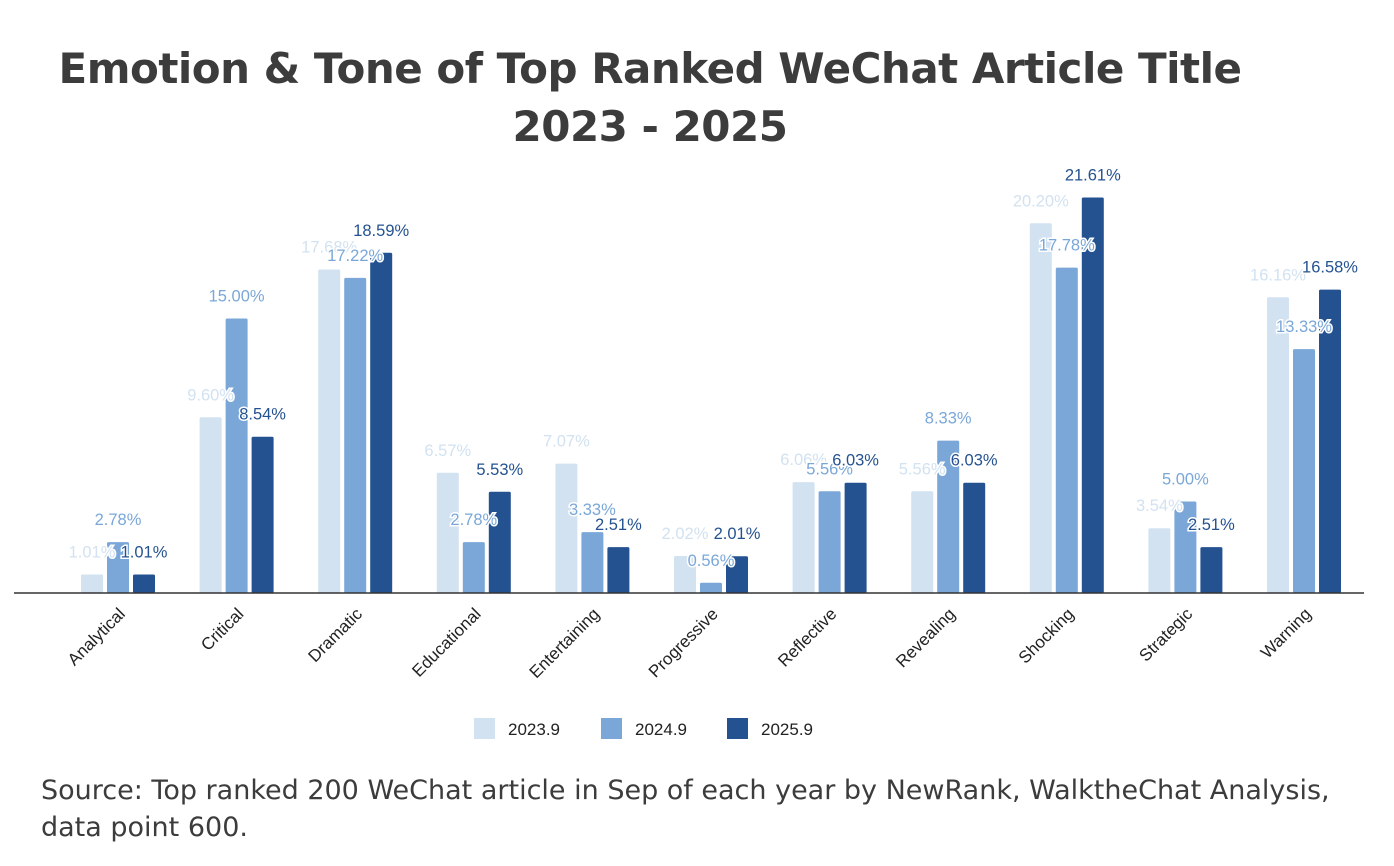 This screenshot has height=866, width=1394. Describe the element at coordinates (661, 729) in the screenshot. I see `legend-label-2024-9: 2024.9` at that location.